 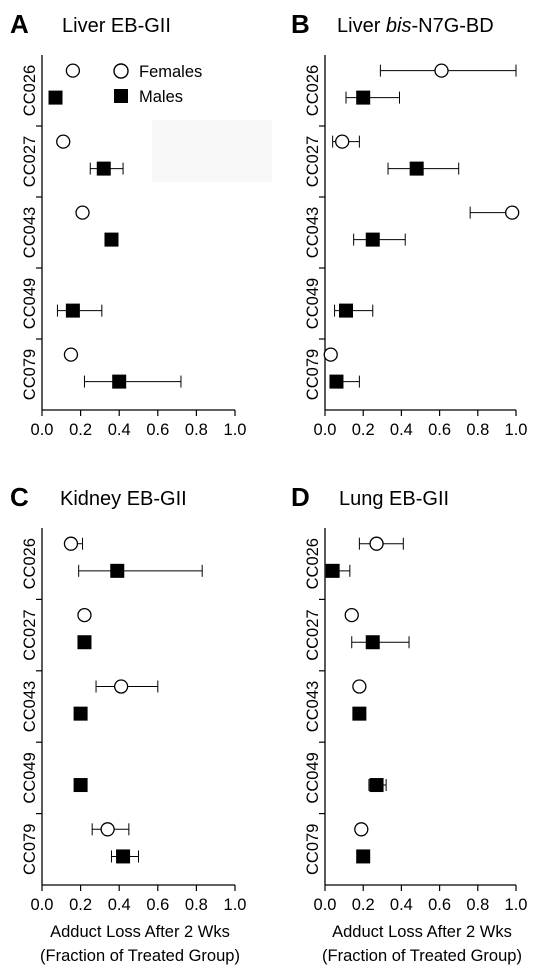 I want to click on panel-d-x-tick-label: 0.4, so click(x=401, y=905).